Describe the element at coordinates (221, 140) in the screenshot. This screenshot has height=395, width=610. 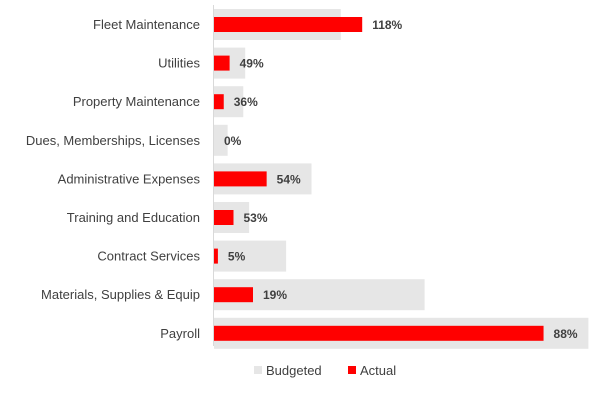
I see `bar-budgeted-dues-memberships-licenses` at that location.